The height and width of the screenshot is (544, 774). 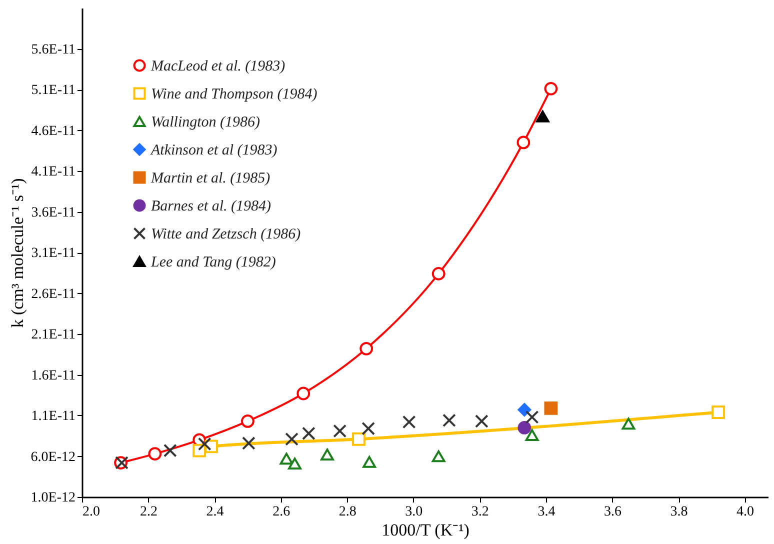 What do you see at coordinates (234, 94) in the screenshot?
I see `legend-label: Wine and Thompson (1984)` at bounding box center [234, 94].